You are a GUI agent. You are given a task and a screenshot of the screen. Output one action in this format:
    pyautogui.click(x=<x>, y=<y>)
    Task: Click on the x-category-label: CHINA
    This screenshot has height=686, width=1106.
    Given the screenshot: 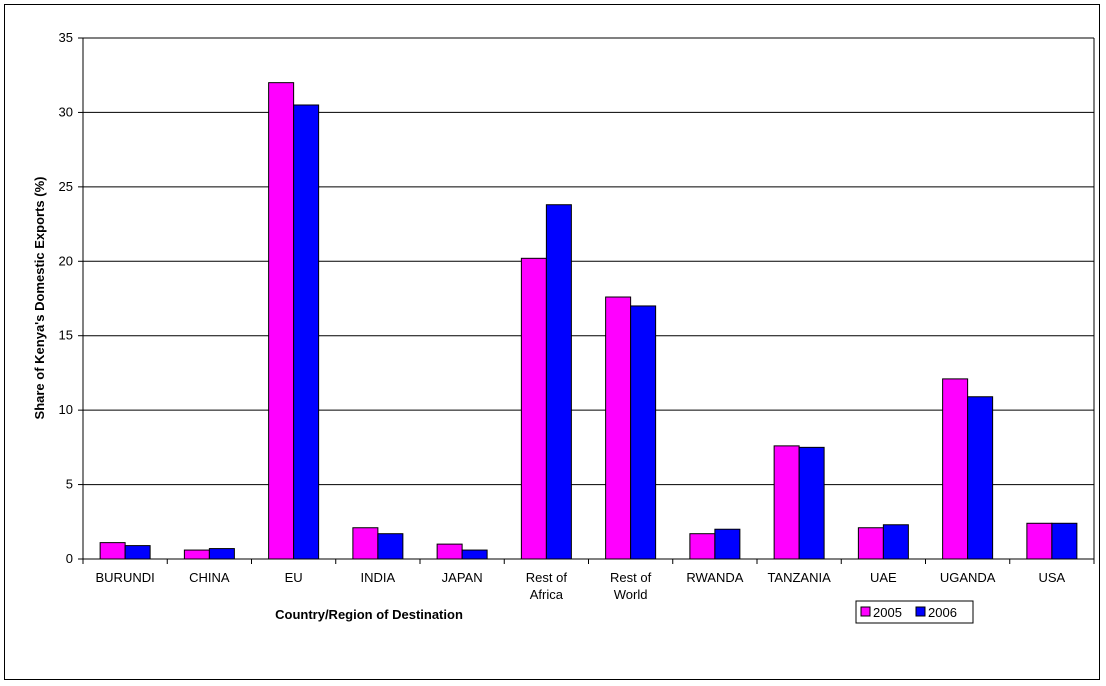 What is the action you would take?
    pyautogui.click(x=209, y=577)
    